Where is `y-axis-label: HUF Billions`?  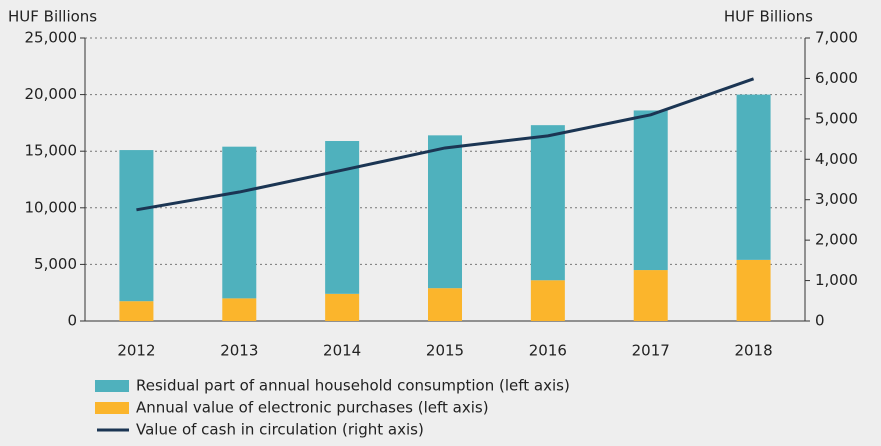 y-axis-label: HUF Billions is located at coordinates (52, 17).